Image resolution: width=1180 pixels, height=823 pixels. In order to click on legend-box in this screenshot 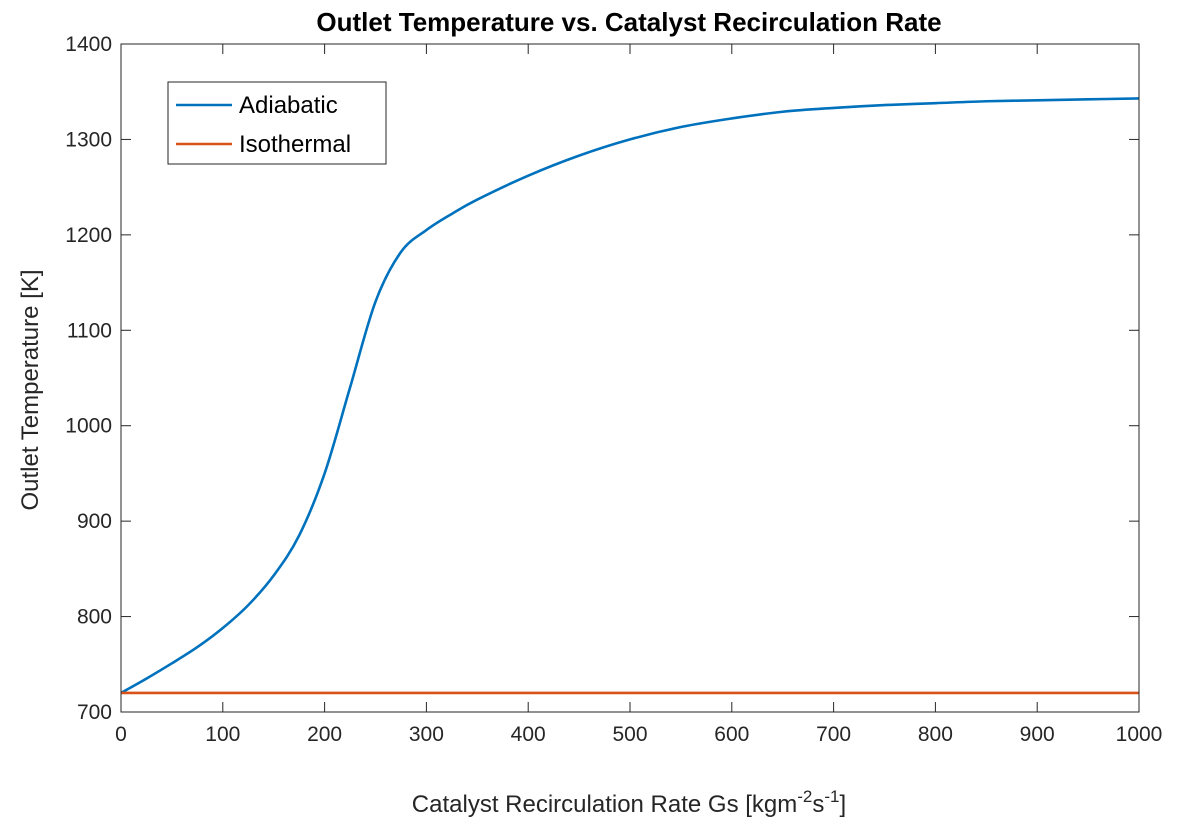, I will do `click(277, 123)`.